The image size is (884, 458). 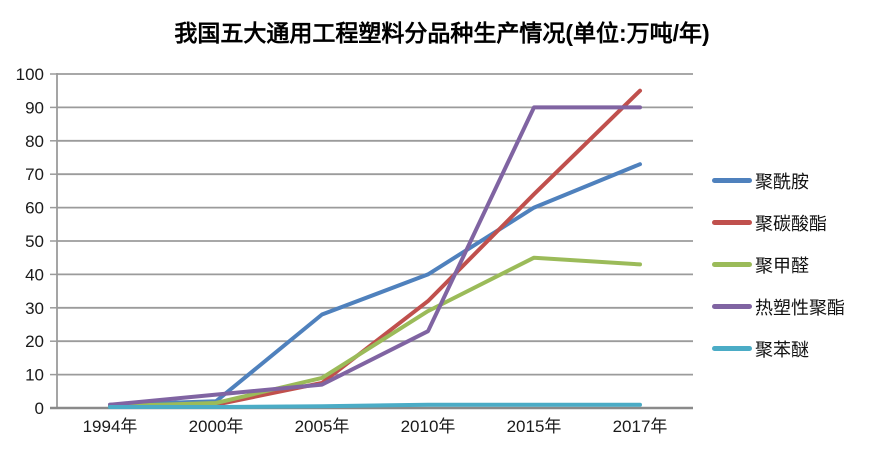 What do you see at coordinates (34, 274) in the screenshot?
I see `y-tick-label: 40` at bounding box center [34, 274].